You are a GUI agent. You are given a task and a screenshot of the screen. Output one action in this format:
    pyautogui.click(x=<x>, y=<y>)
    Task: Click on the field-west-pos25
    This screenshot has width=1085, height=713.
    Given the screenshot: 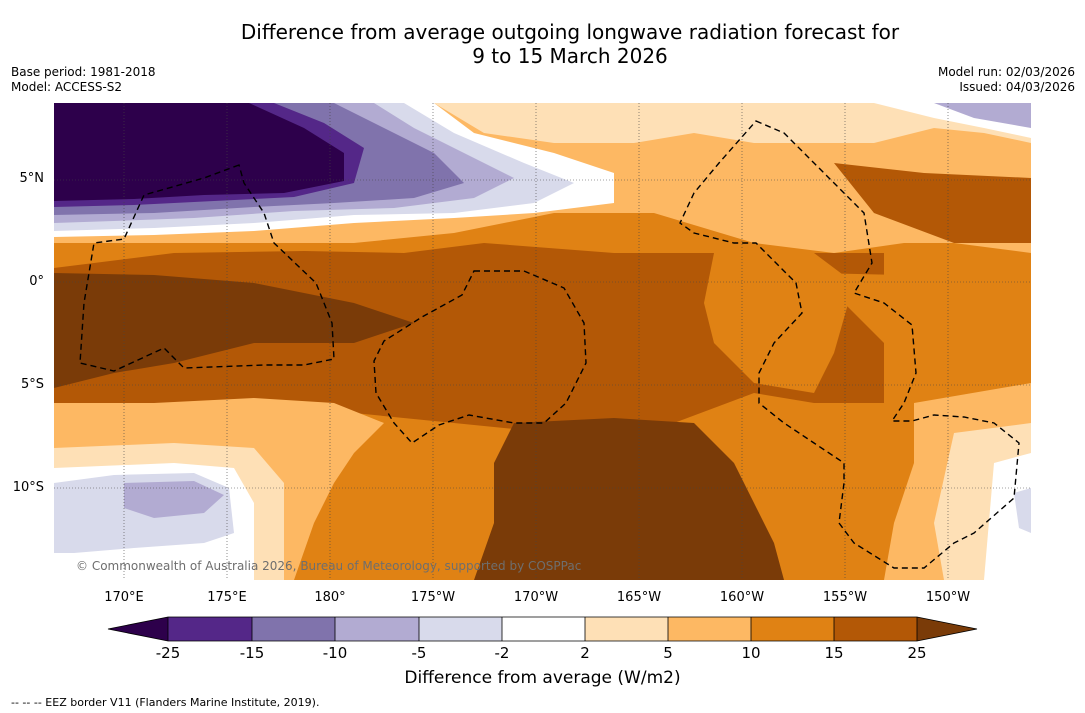 What is the action you would take?
    pyautogui.click(x=234, y=330)
    